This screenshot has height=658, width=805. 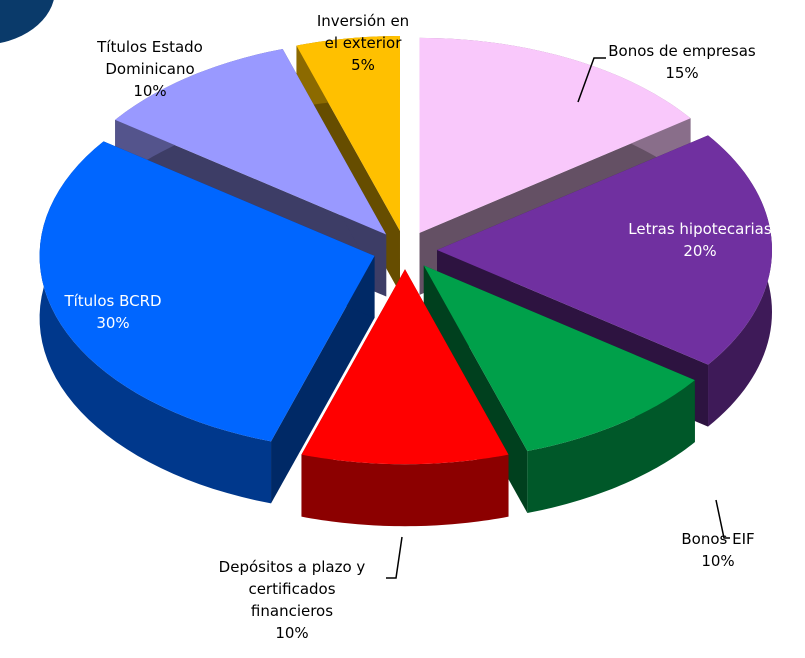 I want to click on value-label: 30%, so click(x=113, y=323).